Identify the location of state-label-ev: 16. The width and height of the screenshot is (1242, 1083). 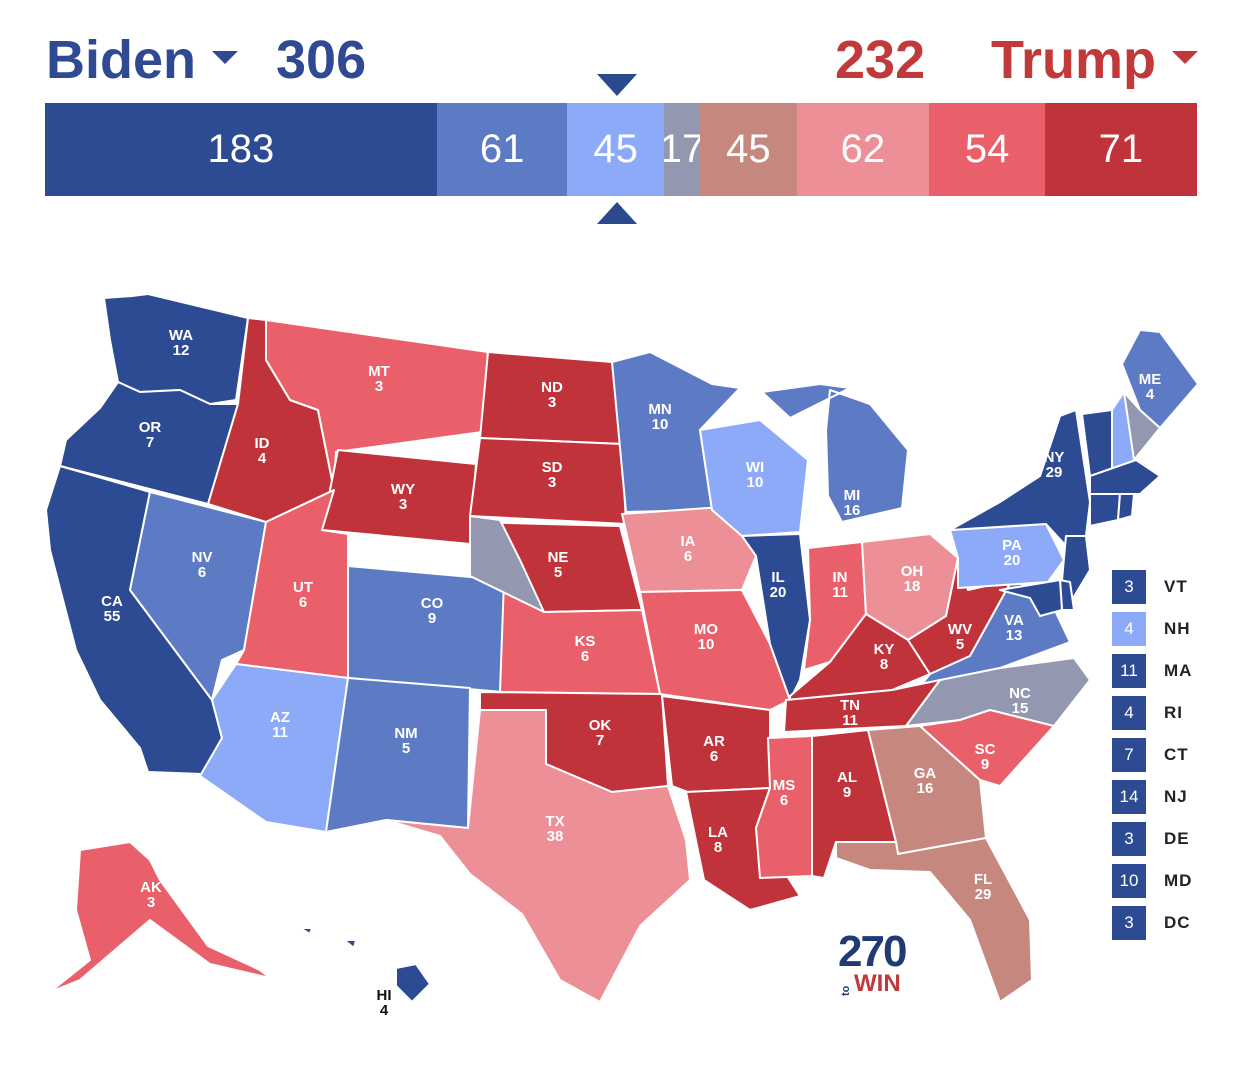
(925, 788).